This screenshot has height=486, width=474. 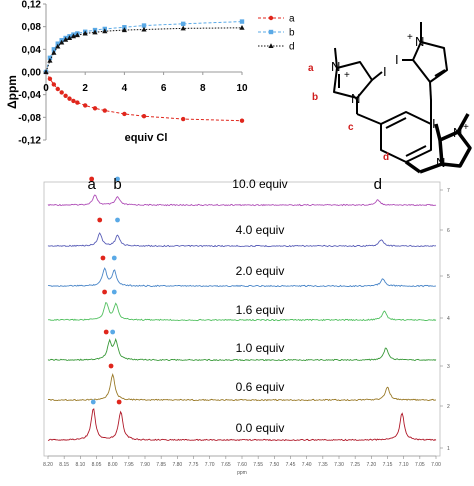 What do you see at coordinates (400, 101) in the screenshot?
I see `structure-atom-labels: N + N I N + I N + N I` at bounding box center [400, 101].